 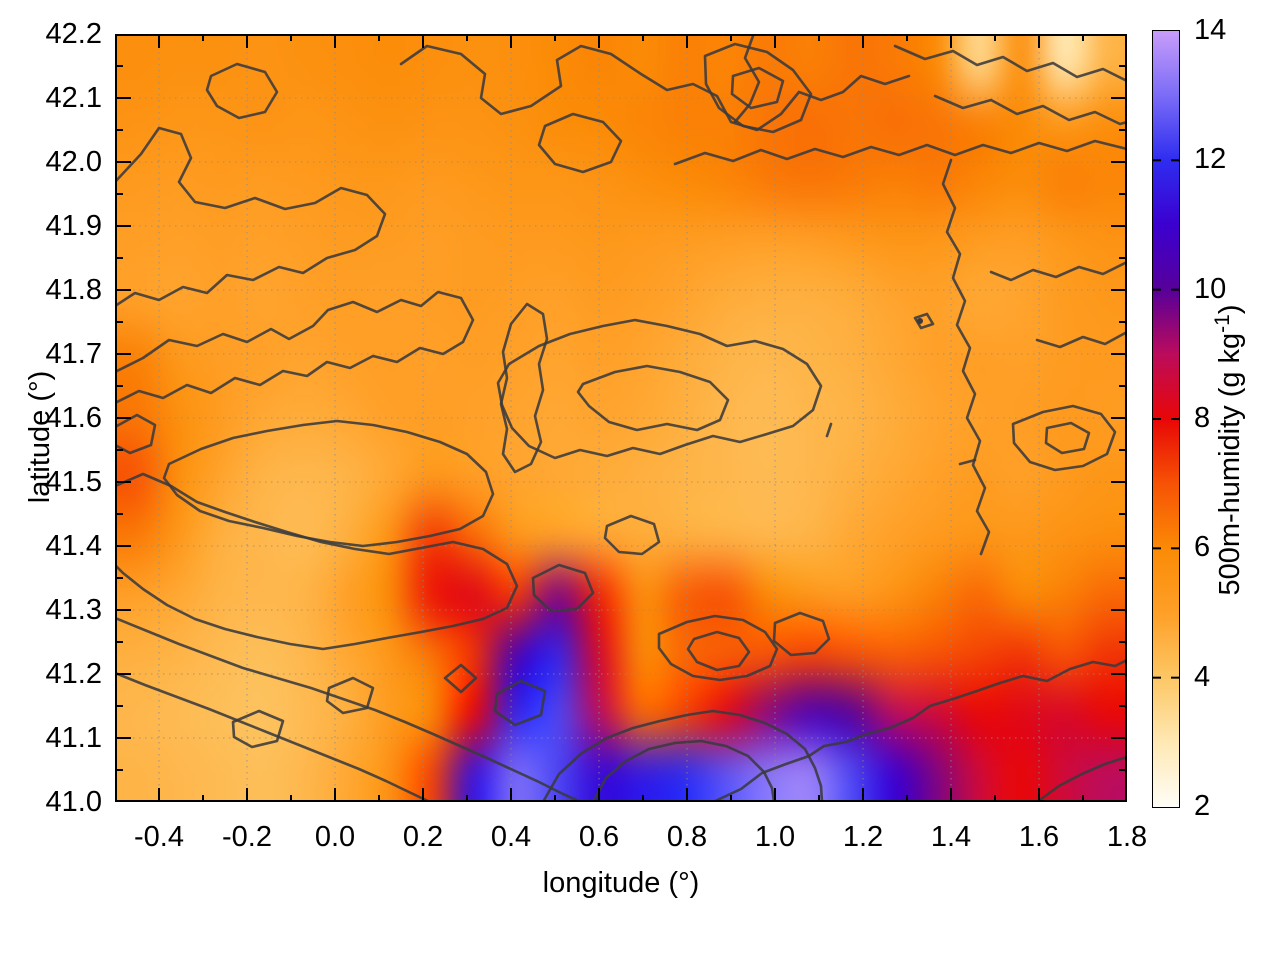 What do you see at coordinates (73, 418) in the screenshot?
I see `y-tick-label: 41.6` at bounding box center [73, 418].